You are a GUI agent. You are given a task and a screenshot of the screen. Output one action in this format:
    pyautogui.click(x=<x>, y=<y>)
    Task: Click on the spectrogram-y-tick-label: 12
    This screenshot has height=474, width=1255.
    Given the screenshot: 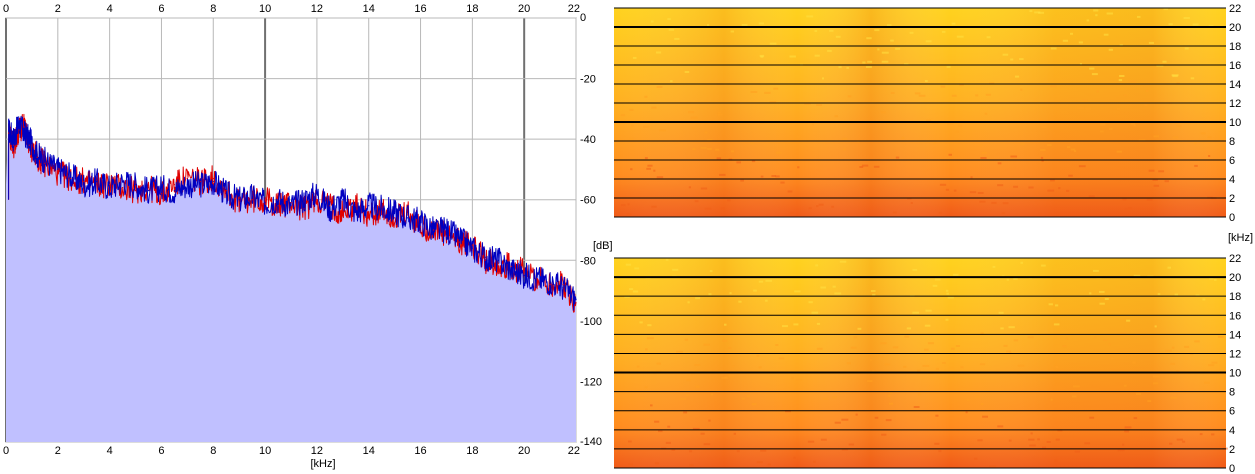 What is the action you would take?
    pyautogui.click(x=1235, y=104)
    